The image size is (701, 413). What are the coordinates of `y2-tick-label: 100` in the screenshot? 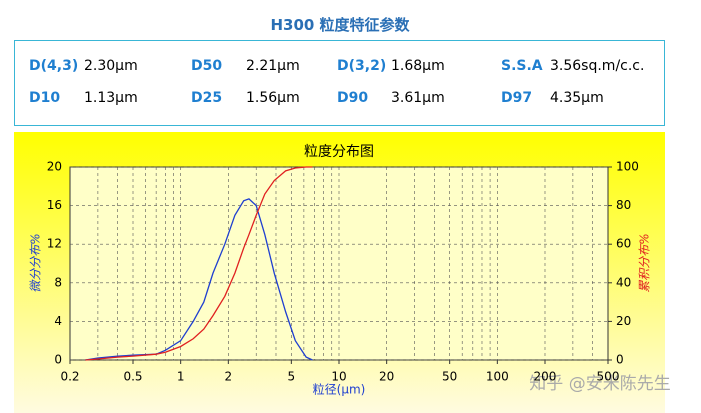 It's located at (627, 167).